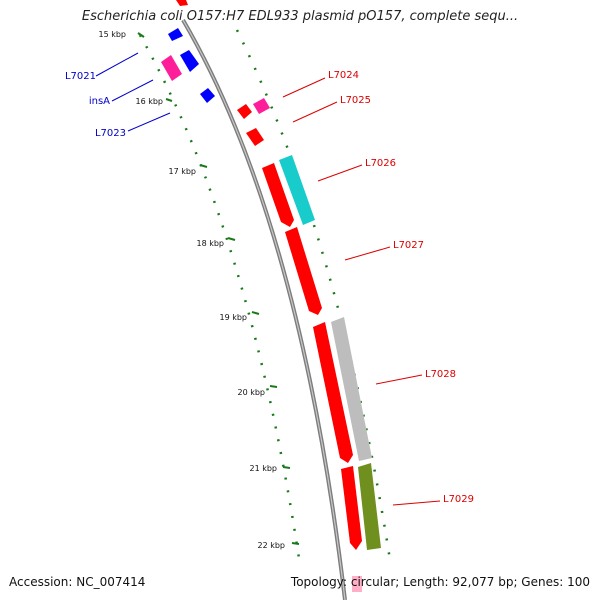 Image resolution: width=600 pixels, height=605 pixels. What do you see at coordinates (207, 95) in the screenshot?
I see `feature-L7023` at bounding box center [207, 95].